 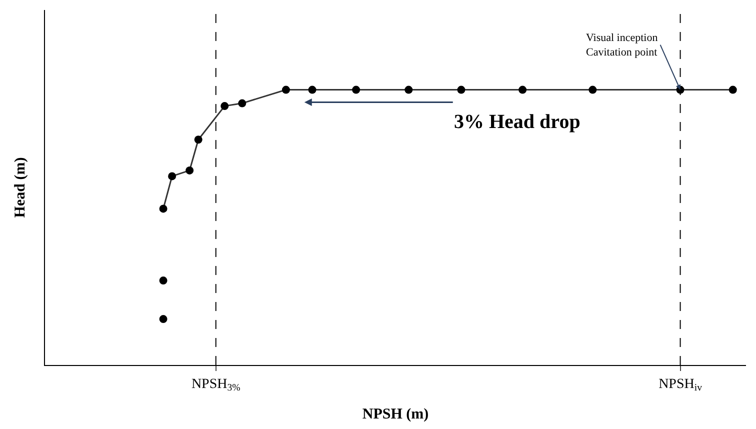 I want to click on x-axis-title: NPSH (m), so click(x=395, y=414).